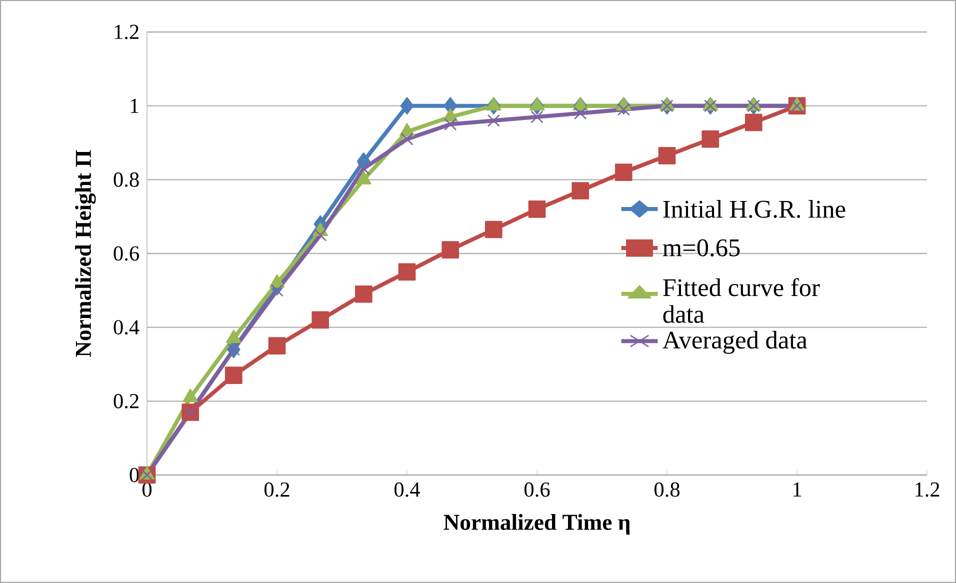 Image resolution: width=956 pixels, height=583 pixels. Describe the element at coordinates (407, 489) in the screenshot. I see `x-tick-label: 0.4` at that location.